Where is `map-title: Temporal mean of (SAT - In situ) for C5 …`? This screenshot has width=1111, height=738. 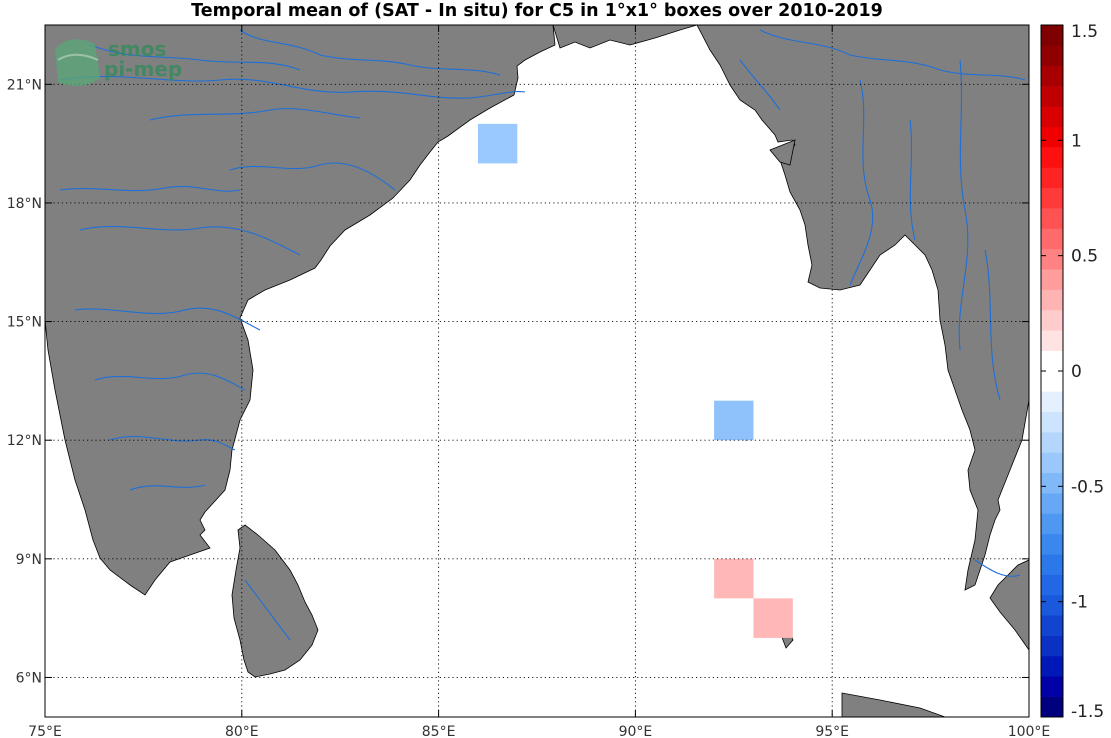 map-title: Temporal mean of (SAT - In situ) for C5 … is located at coordinates (537, 11).